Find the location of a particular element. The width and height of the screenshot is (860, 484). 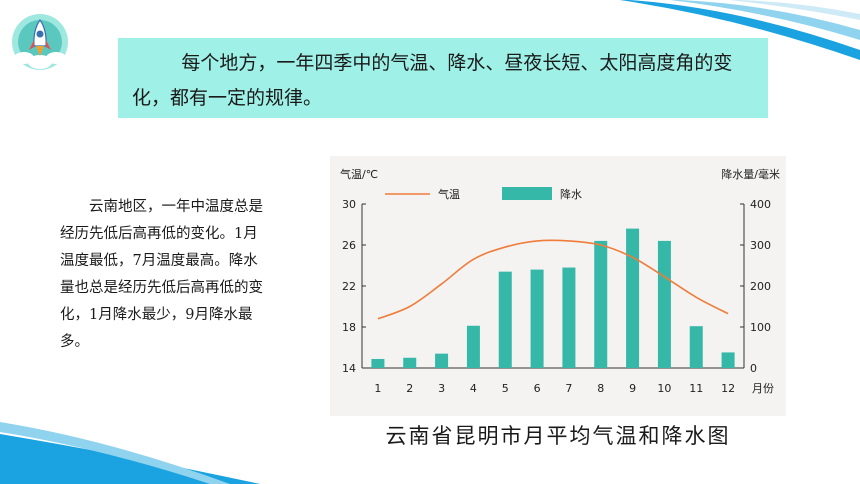

intro-banner: 每个地方，一年四季中的气温、降水、昼夜长短、太阳高度角的变化，都有一定的规律。 is located at coordinates (443, 78).